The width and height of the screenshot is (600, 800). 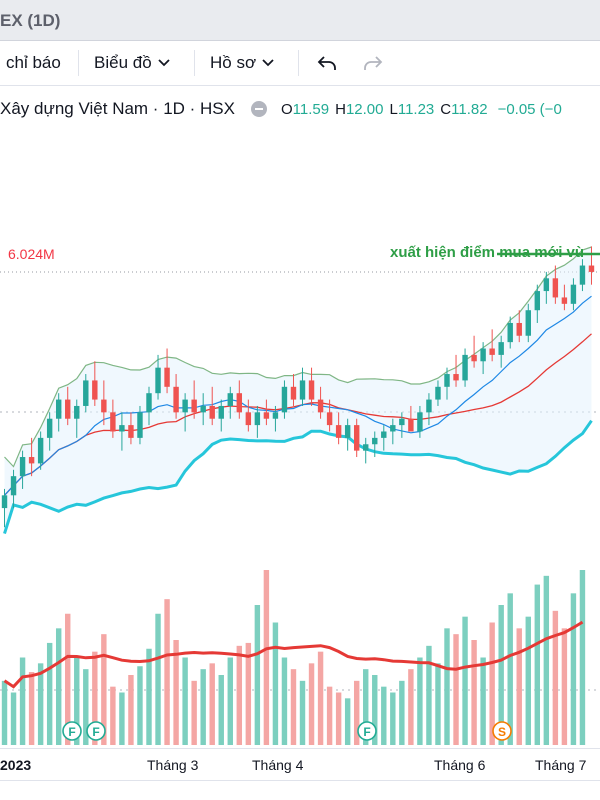 What do you see at coordinates (259, 109) in the screenshot?
I see `collapse-legend-icon` at bounding box center [259, 109].